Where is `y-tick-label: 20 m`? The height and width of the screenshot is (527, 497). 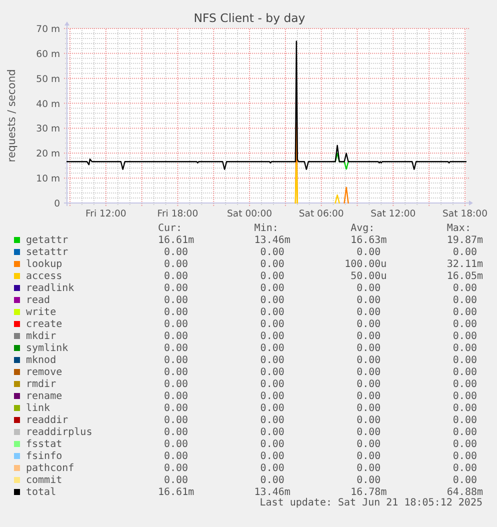 y-tick-label: 20 m is located at coordinates (48, 154).